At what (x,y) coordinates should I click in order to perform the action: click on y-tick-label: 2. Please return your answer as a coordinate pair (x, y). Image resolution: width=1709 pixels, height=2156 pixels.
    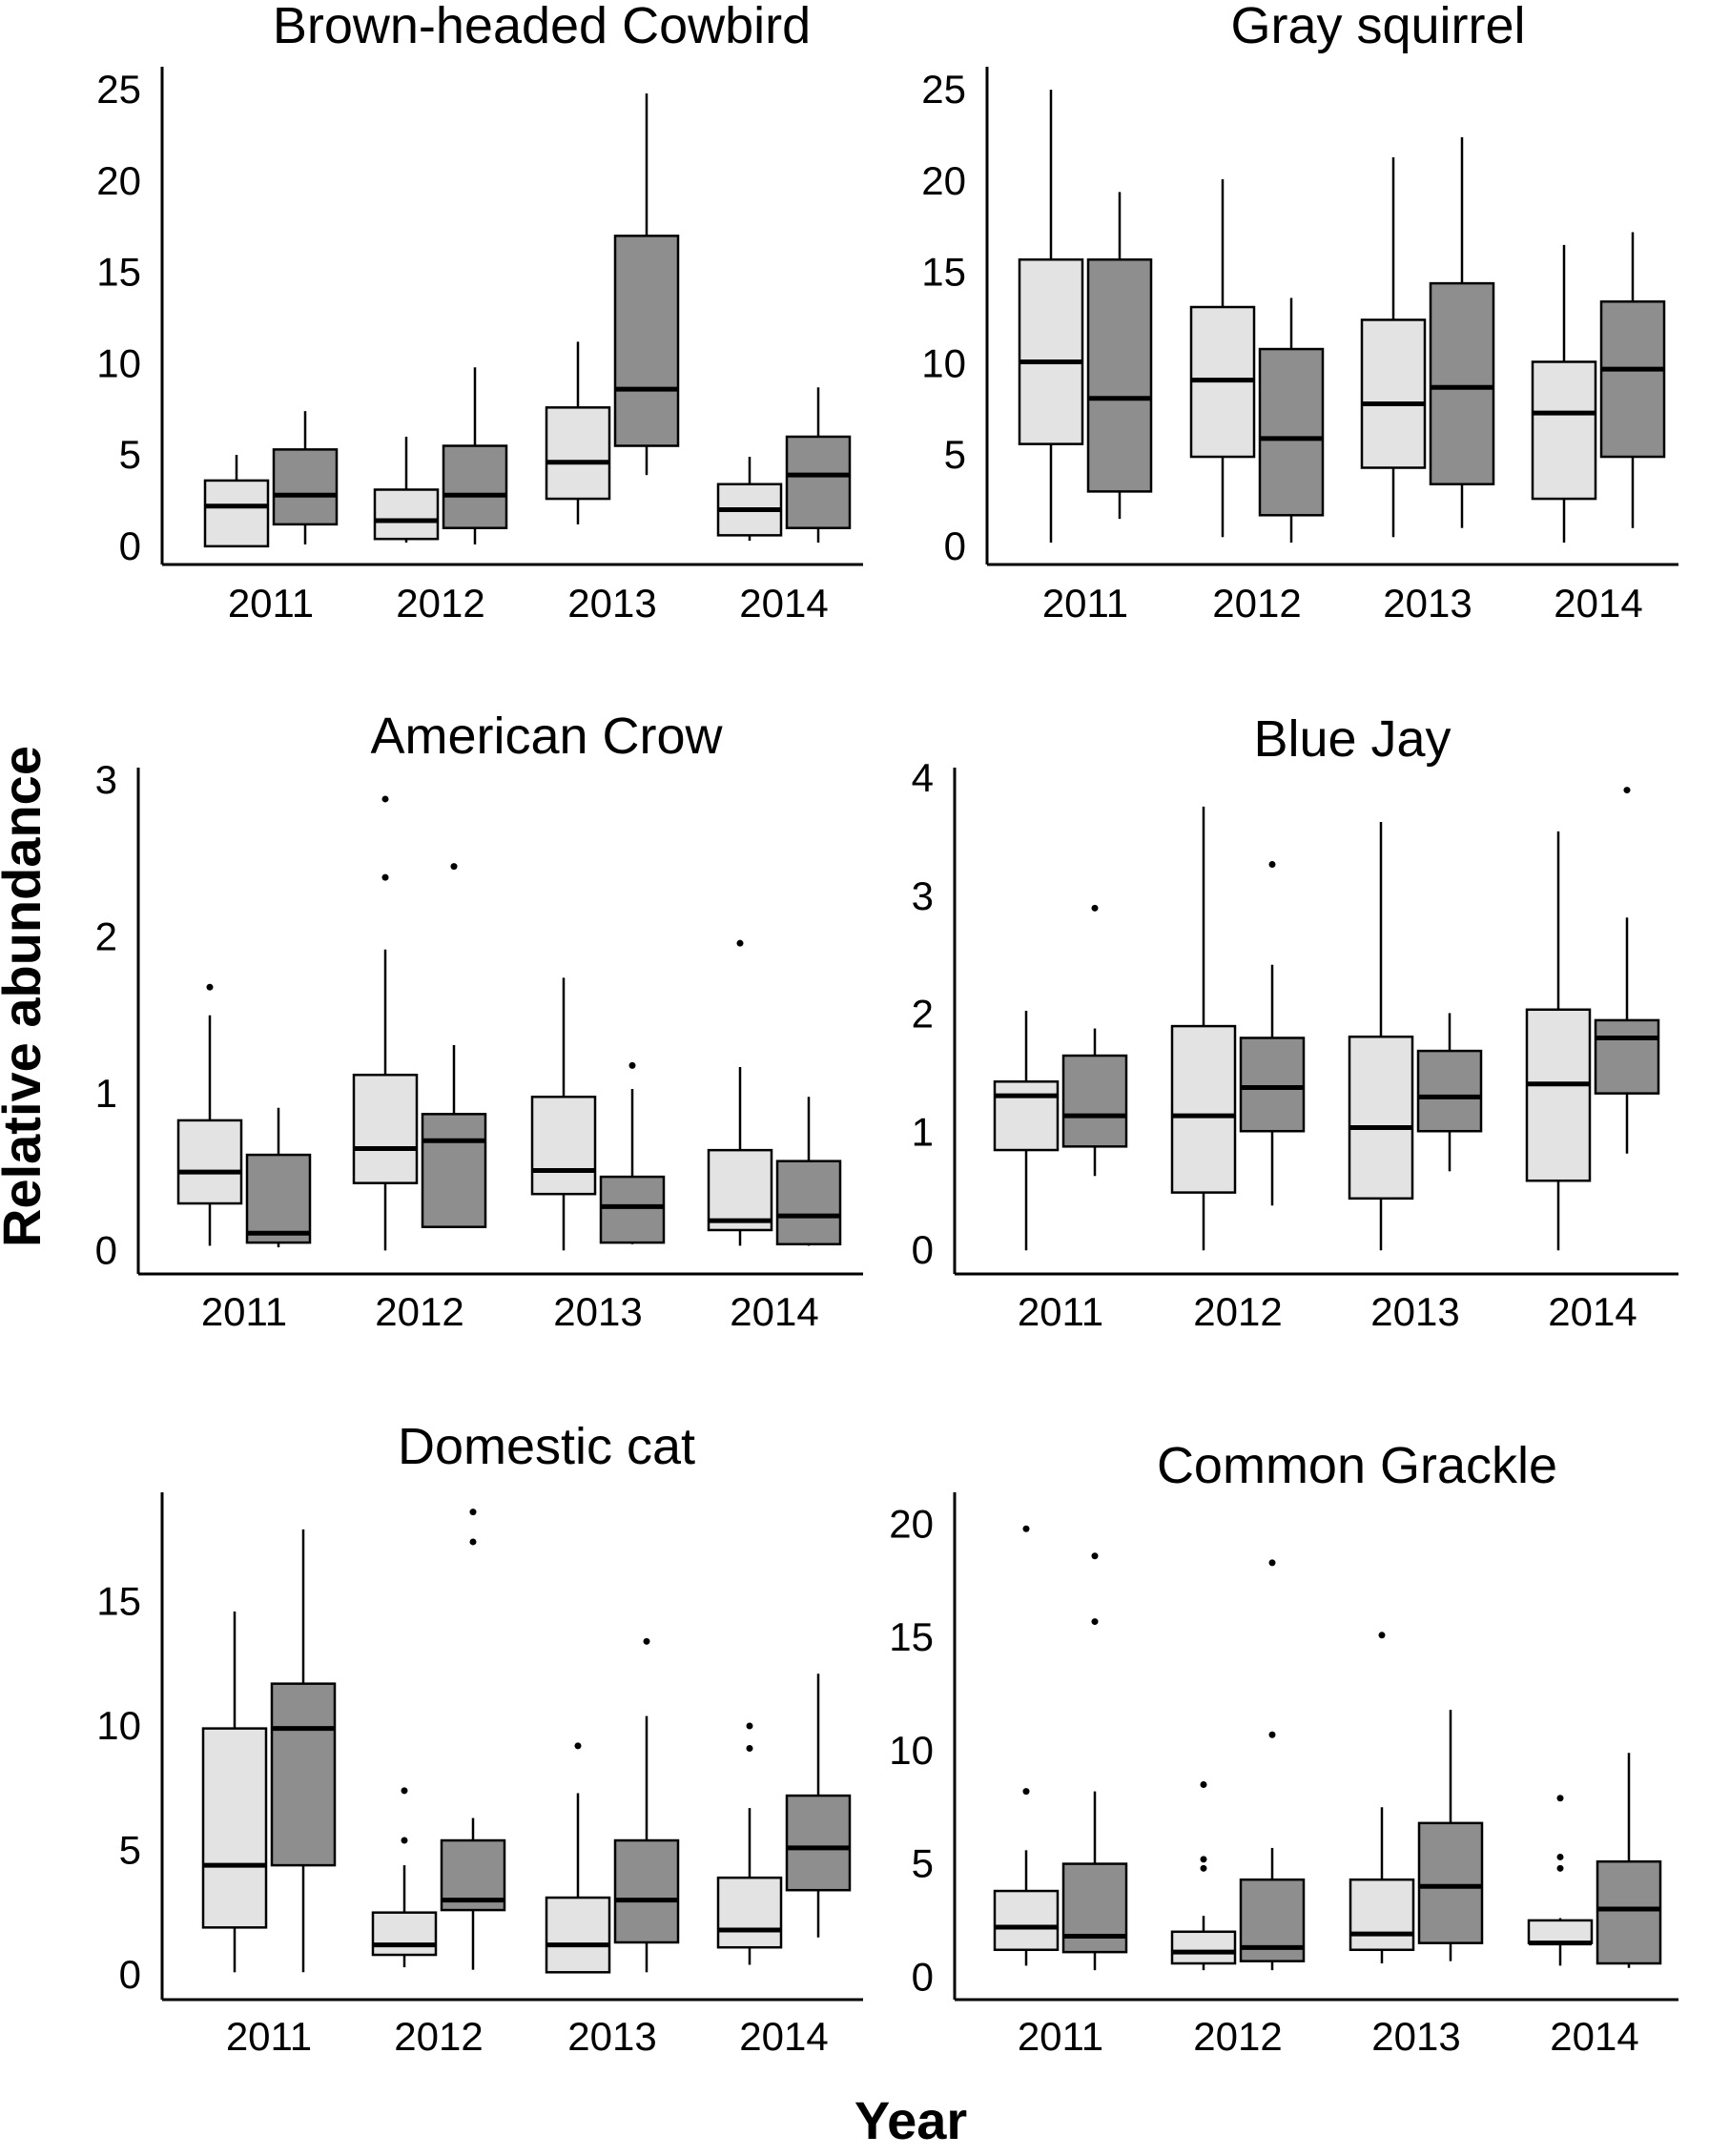
    Looking at the image, I should click on (923, 1014).